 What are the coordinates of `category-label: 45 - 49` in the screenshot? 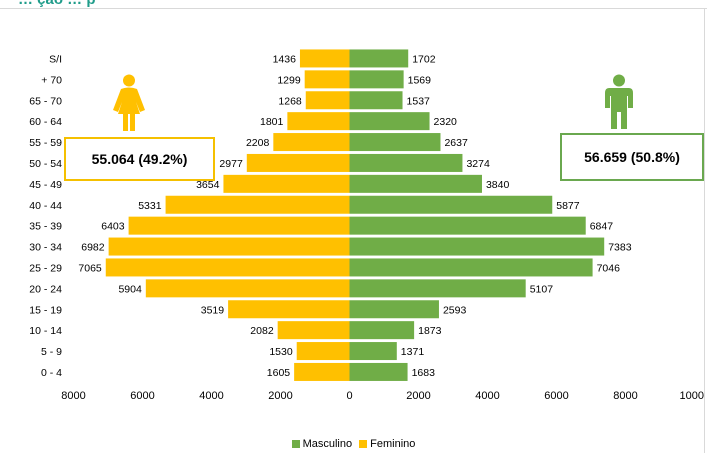 It's located at (45, 185).